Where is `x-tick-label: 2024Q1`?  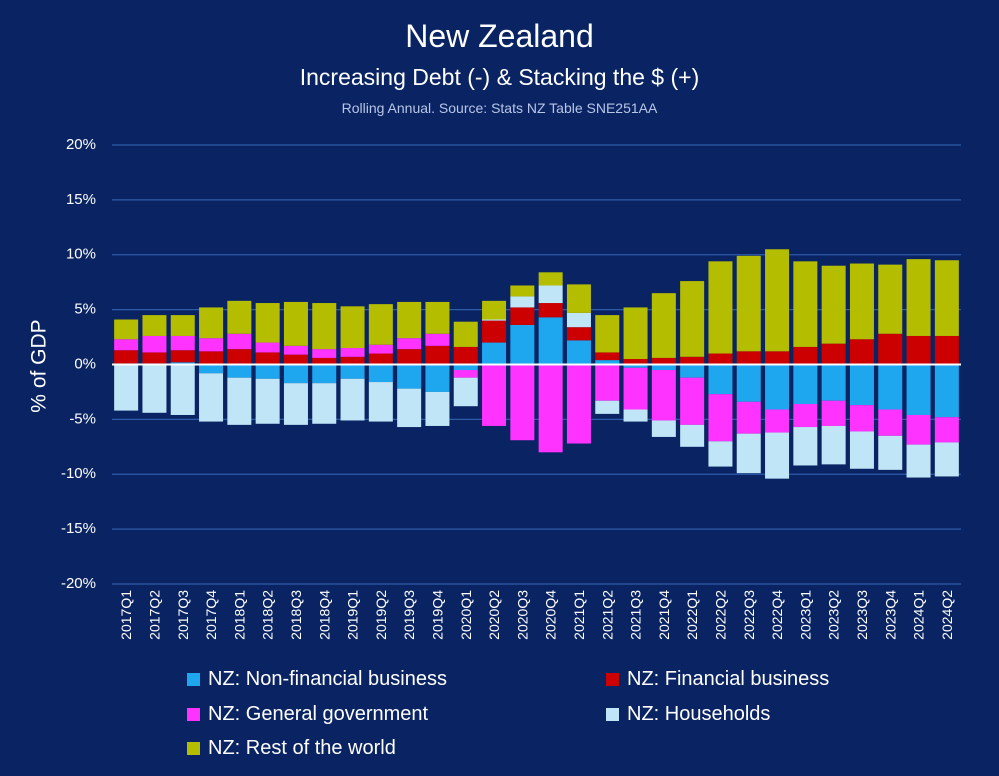 x-tick-label: 2024Q1 is located at coordinates (919, 615).